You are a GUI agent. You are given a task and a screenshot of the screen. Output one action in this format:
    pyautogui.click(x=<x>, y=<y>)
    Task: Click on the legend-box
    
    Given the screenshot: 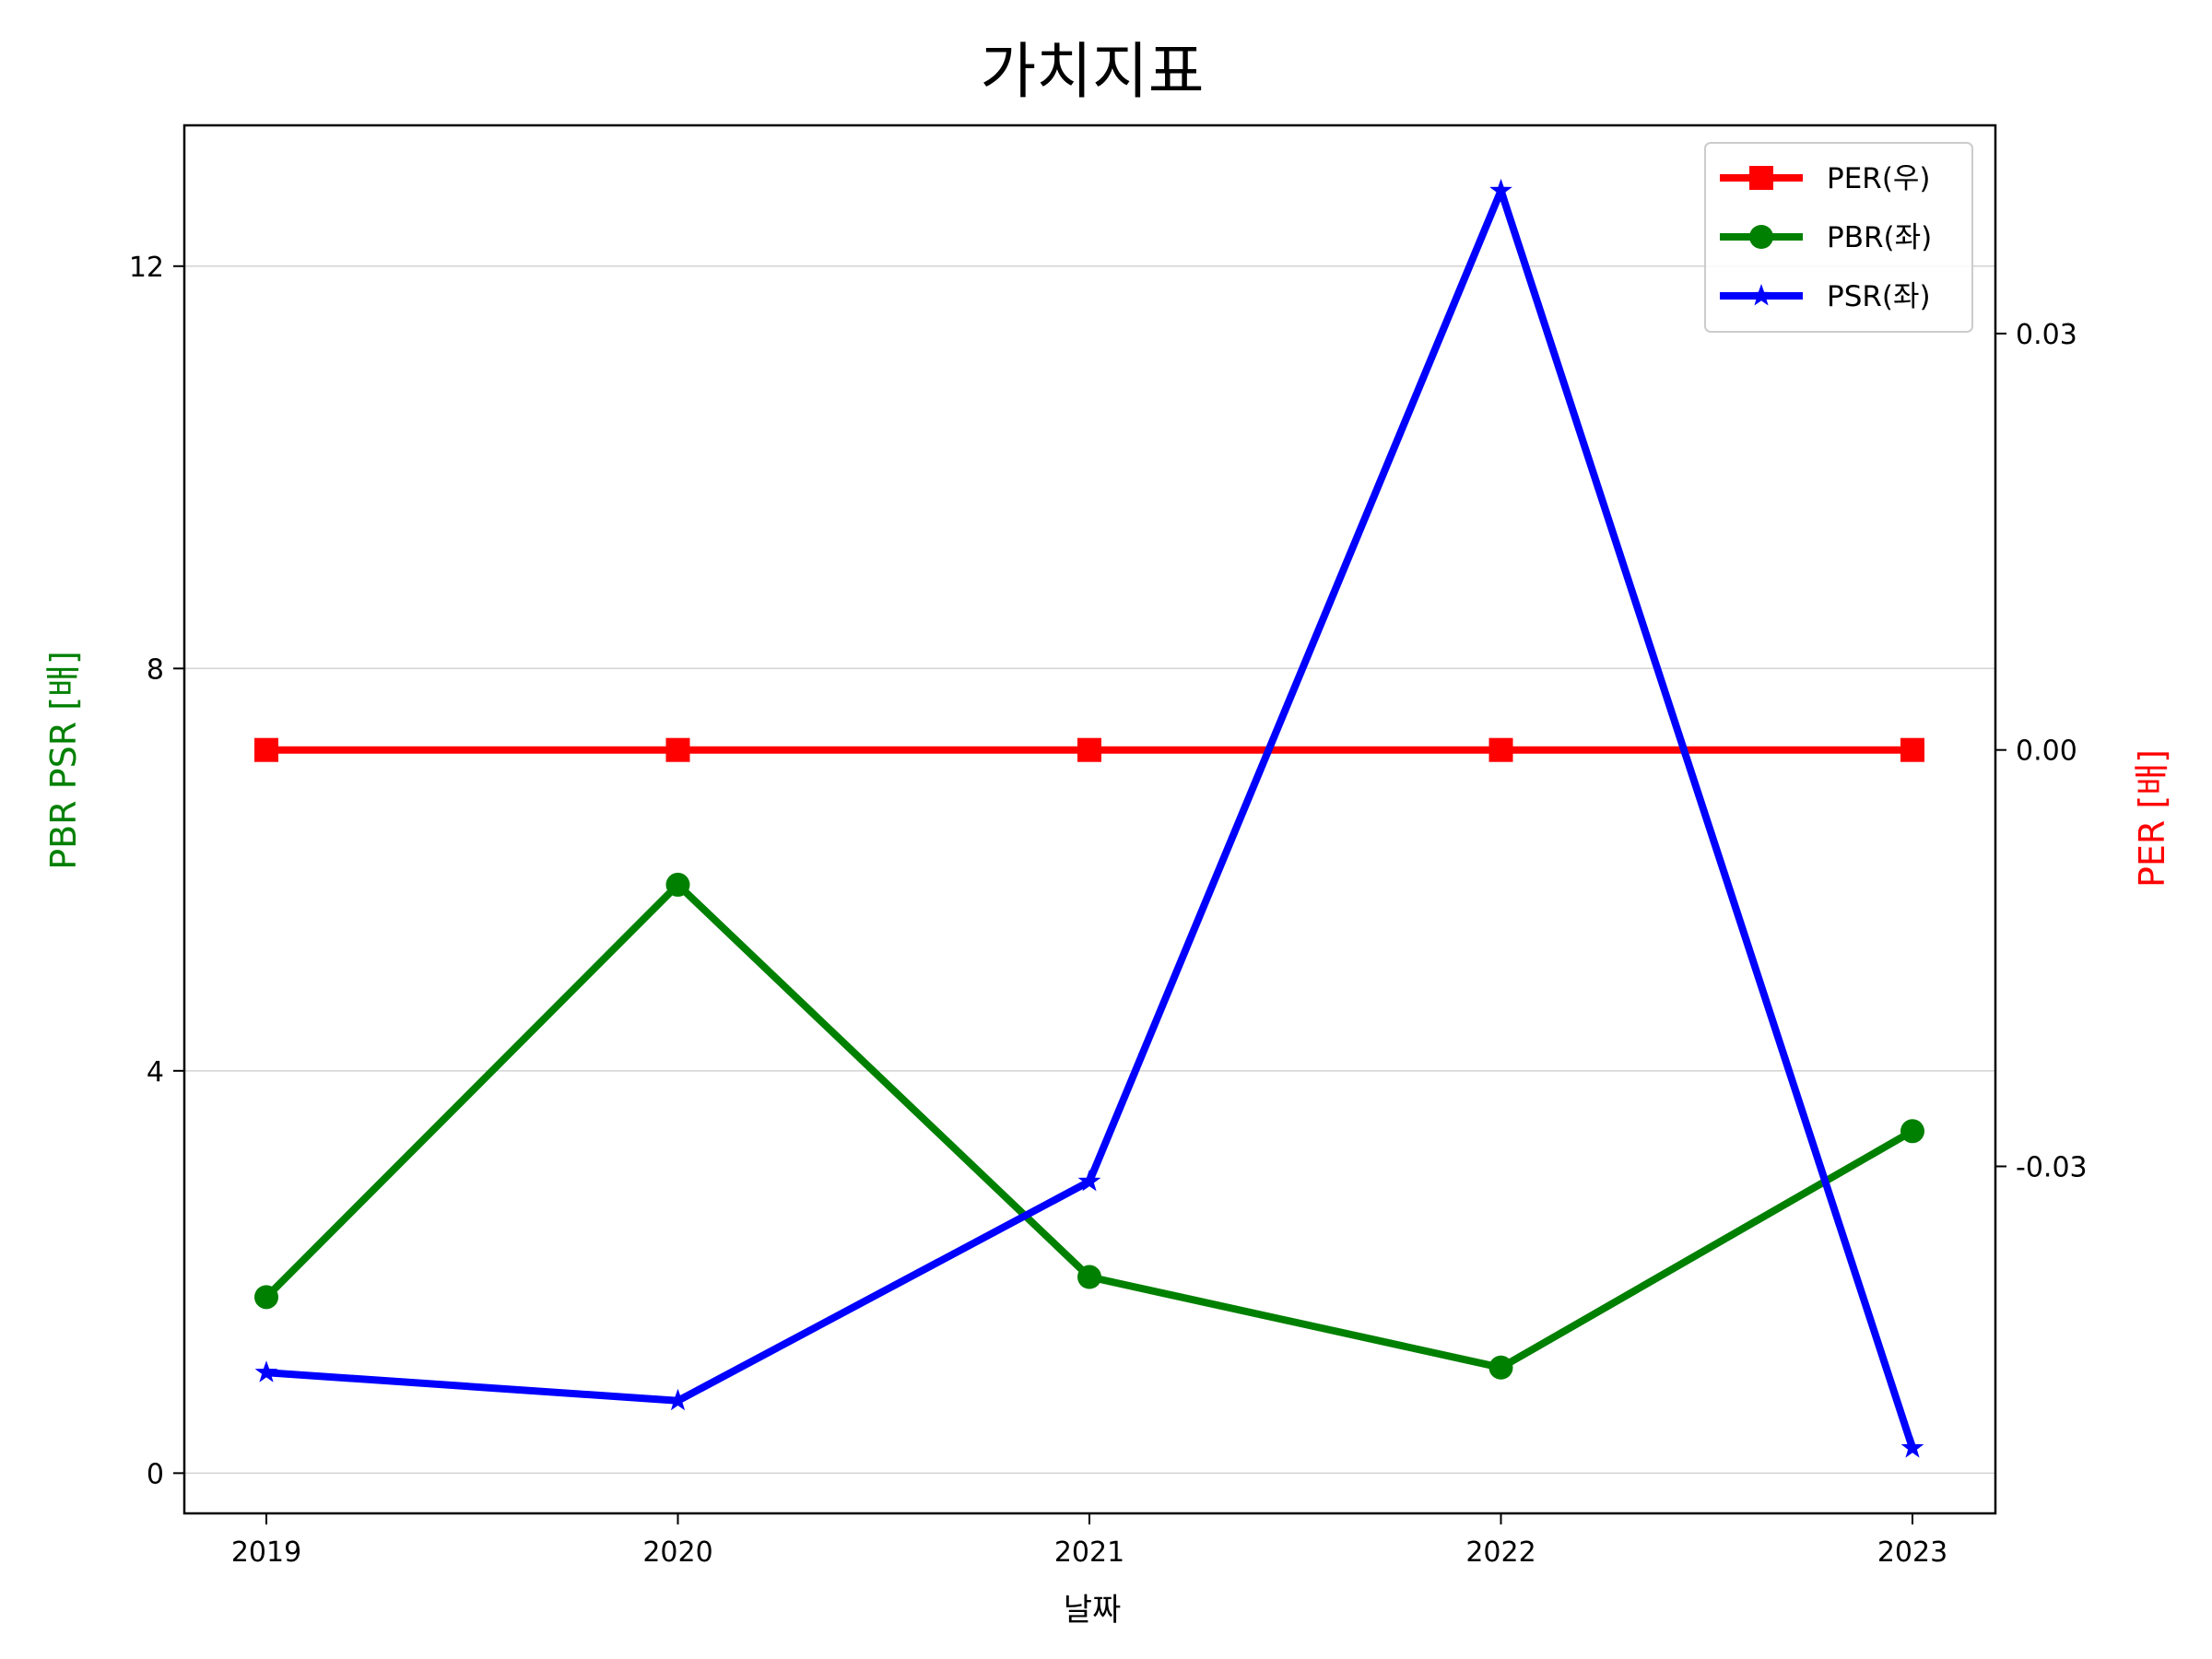 What is the action you would take?
    pyautogui.click(x=1838, y=237)
    